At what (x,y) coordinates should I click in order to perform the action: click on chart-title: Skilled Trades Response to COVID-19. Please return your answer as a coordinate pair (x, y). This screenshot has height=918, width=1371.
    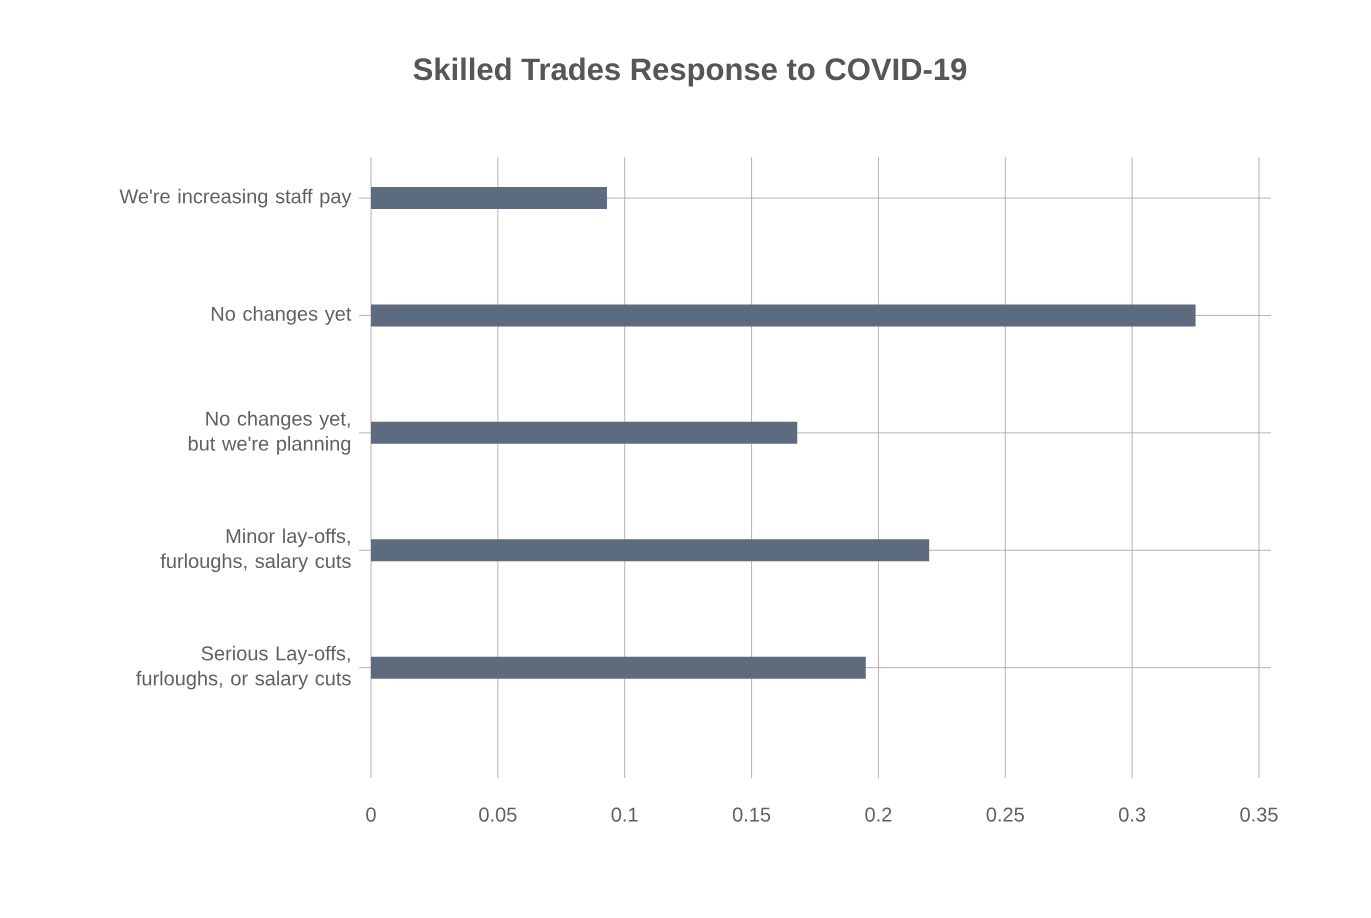
    Looking at the image, I should click on (690, 72).